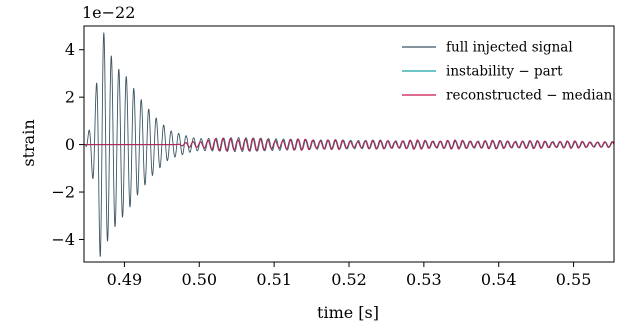 This screenshot has height=326, width=634. What do you see at coordinates (70, 49) in the screenshot?
I see `y-tick-label: 4` at bounding box center [70, 49].